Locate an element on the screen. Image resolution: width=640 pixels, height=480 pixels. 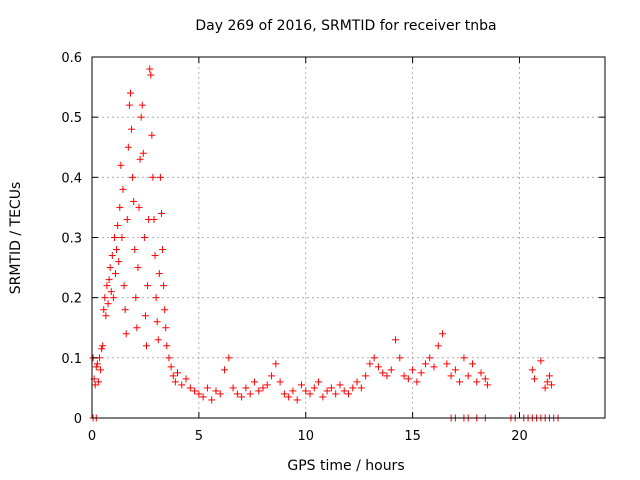
y-tick-label: 0.4 is located at coordinates (71, 178).